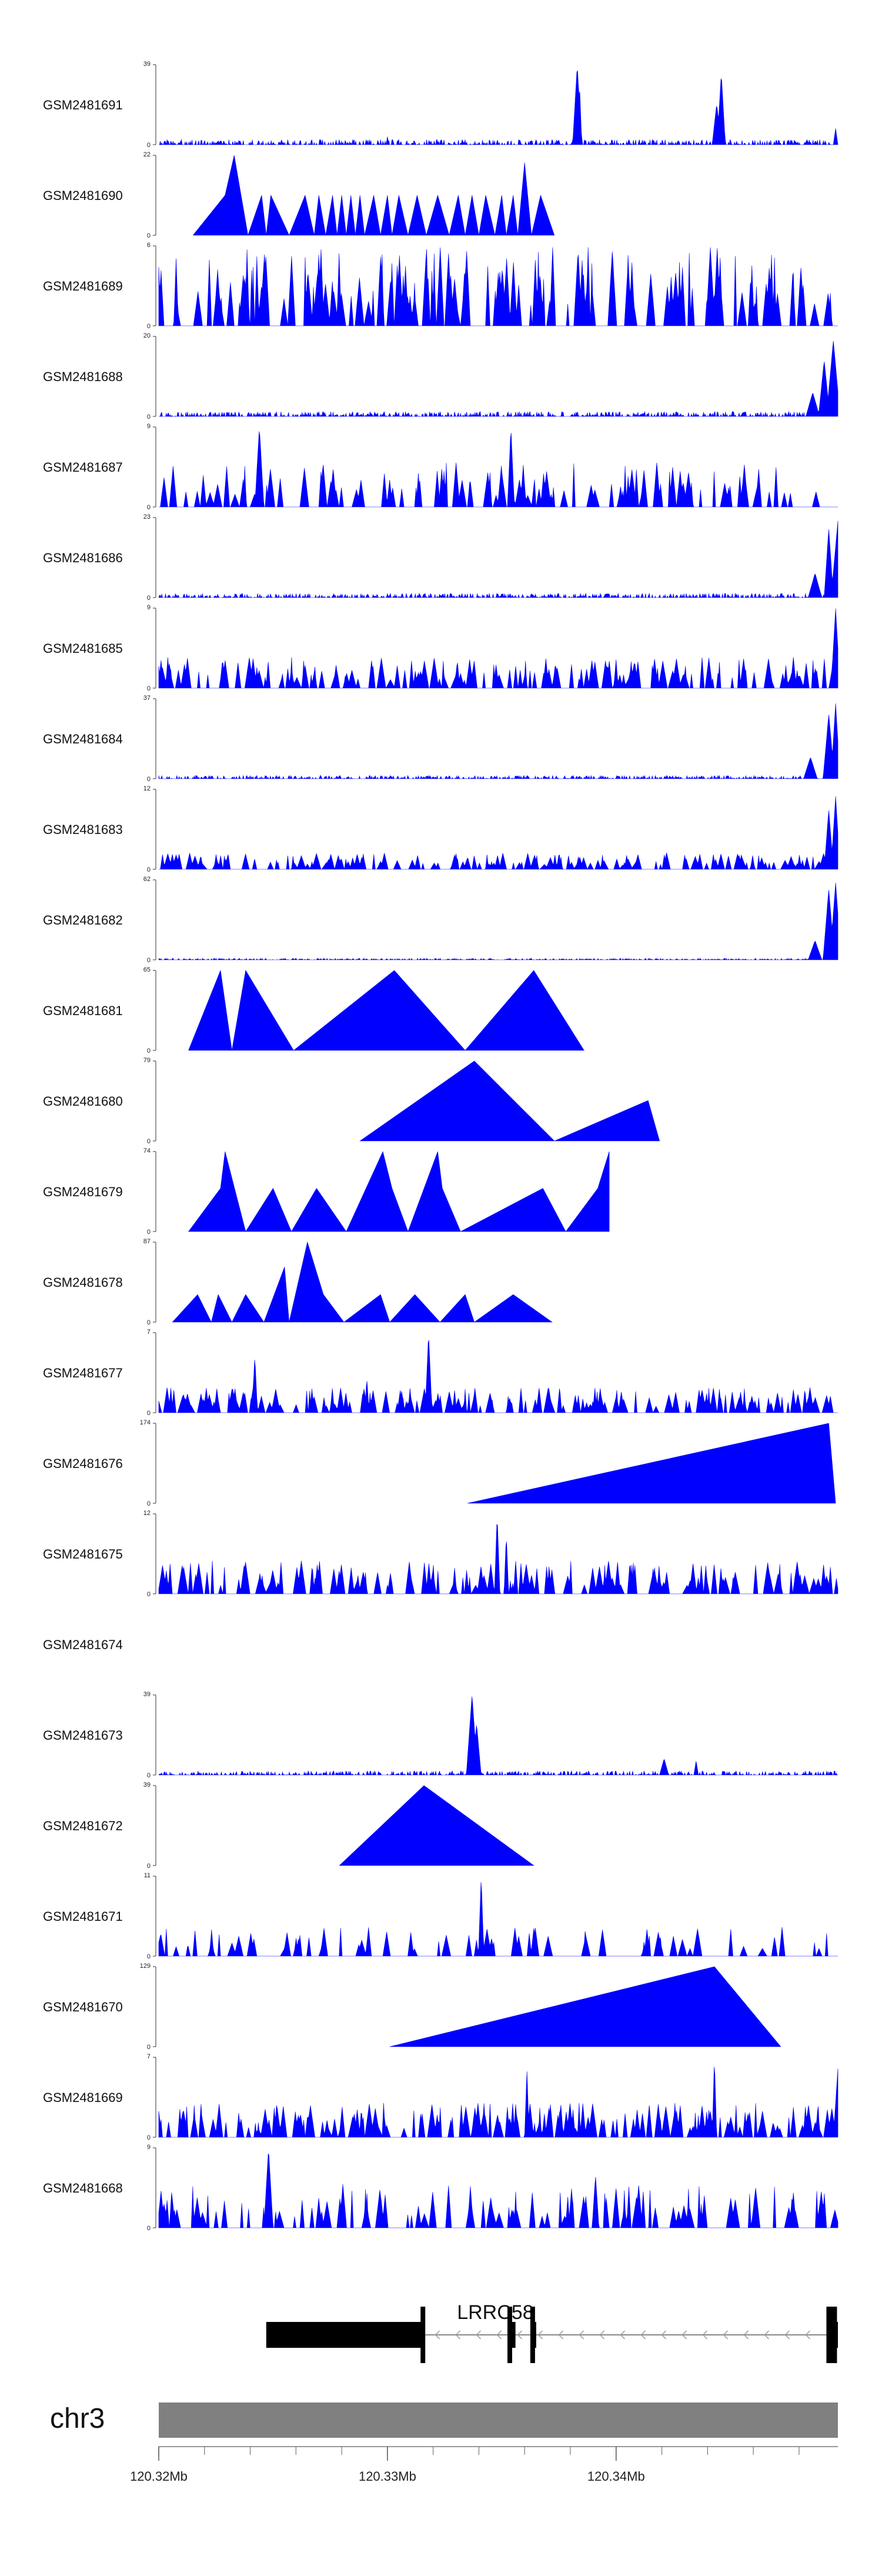 The image size is (882, 2576). What do you see at coordinates (440, 286) in the screenshot?
I see `track-GSM2481689: GSM2481689 6 0` at bounding box center [440, 286].